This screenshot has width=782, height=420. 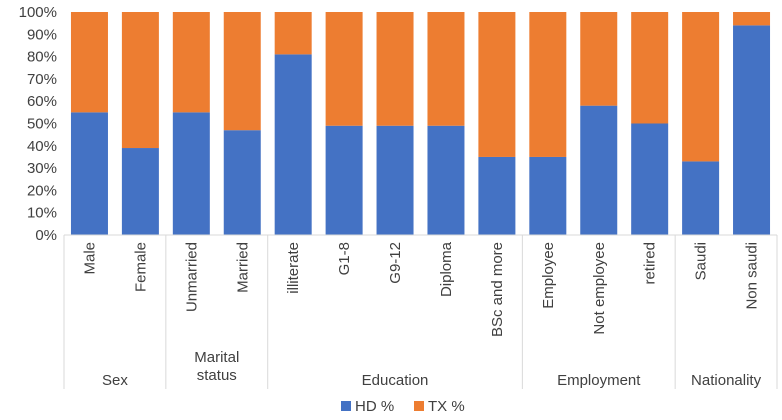 What do you see at coordinates (701, 198) in the screenshot?
I see `bar-hd-saudi` at bounding box center [701, 198].